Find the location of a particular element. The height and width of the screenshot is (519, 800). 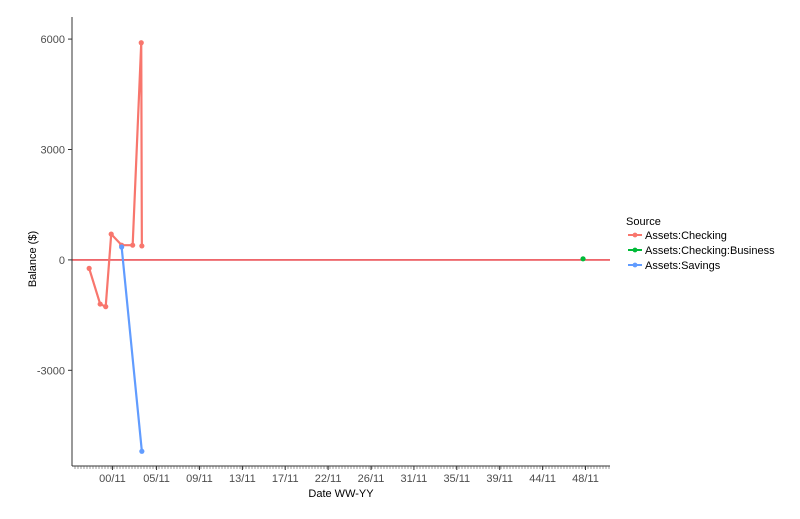

legend-title: Source is located at coordinates (643, 222).